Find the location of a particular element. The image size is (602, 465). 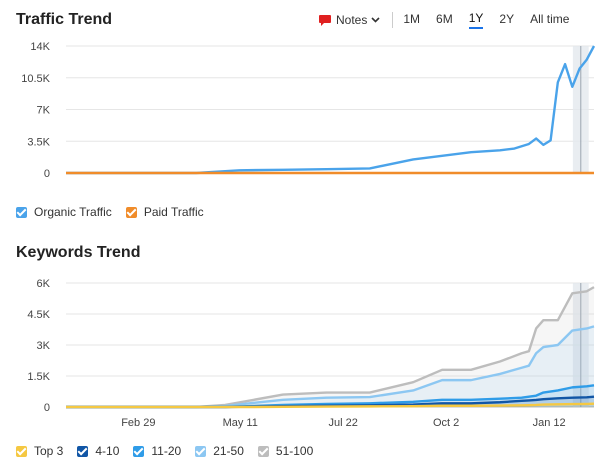

legend-11-20: 11-20 is located at coordinates (157, 451).